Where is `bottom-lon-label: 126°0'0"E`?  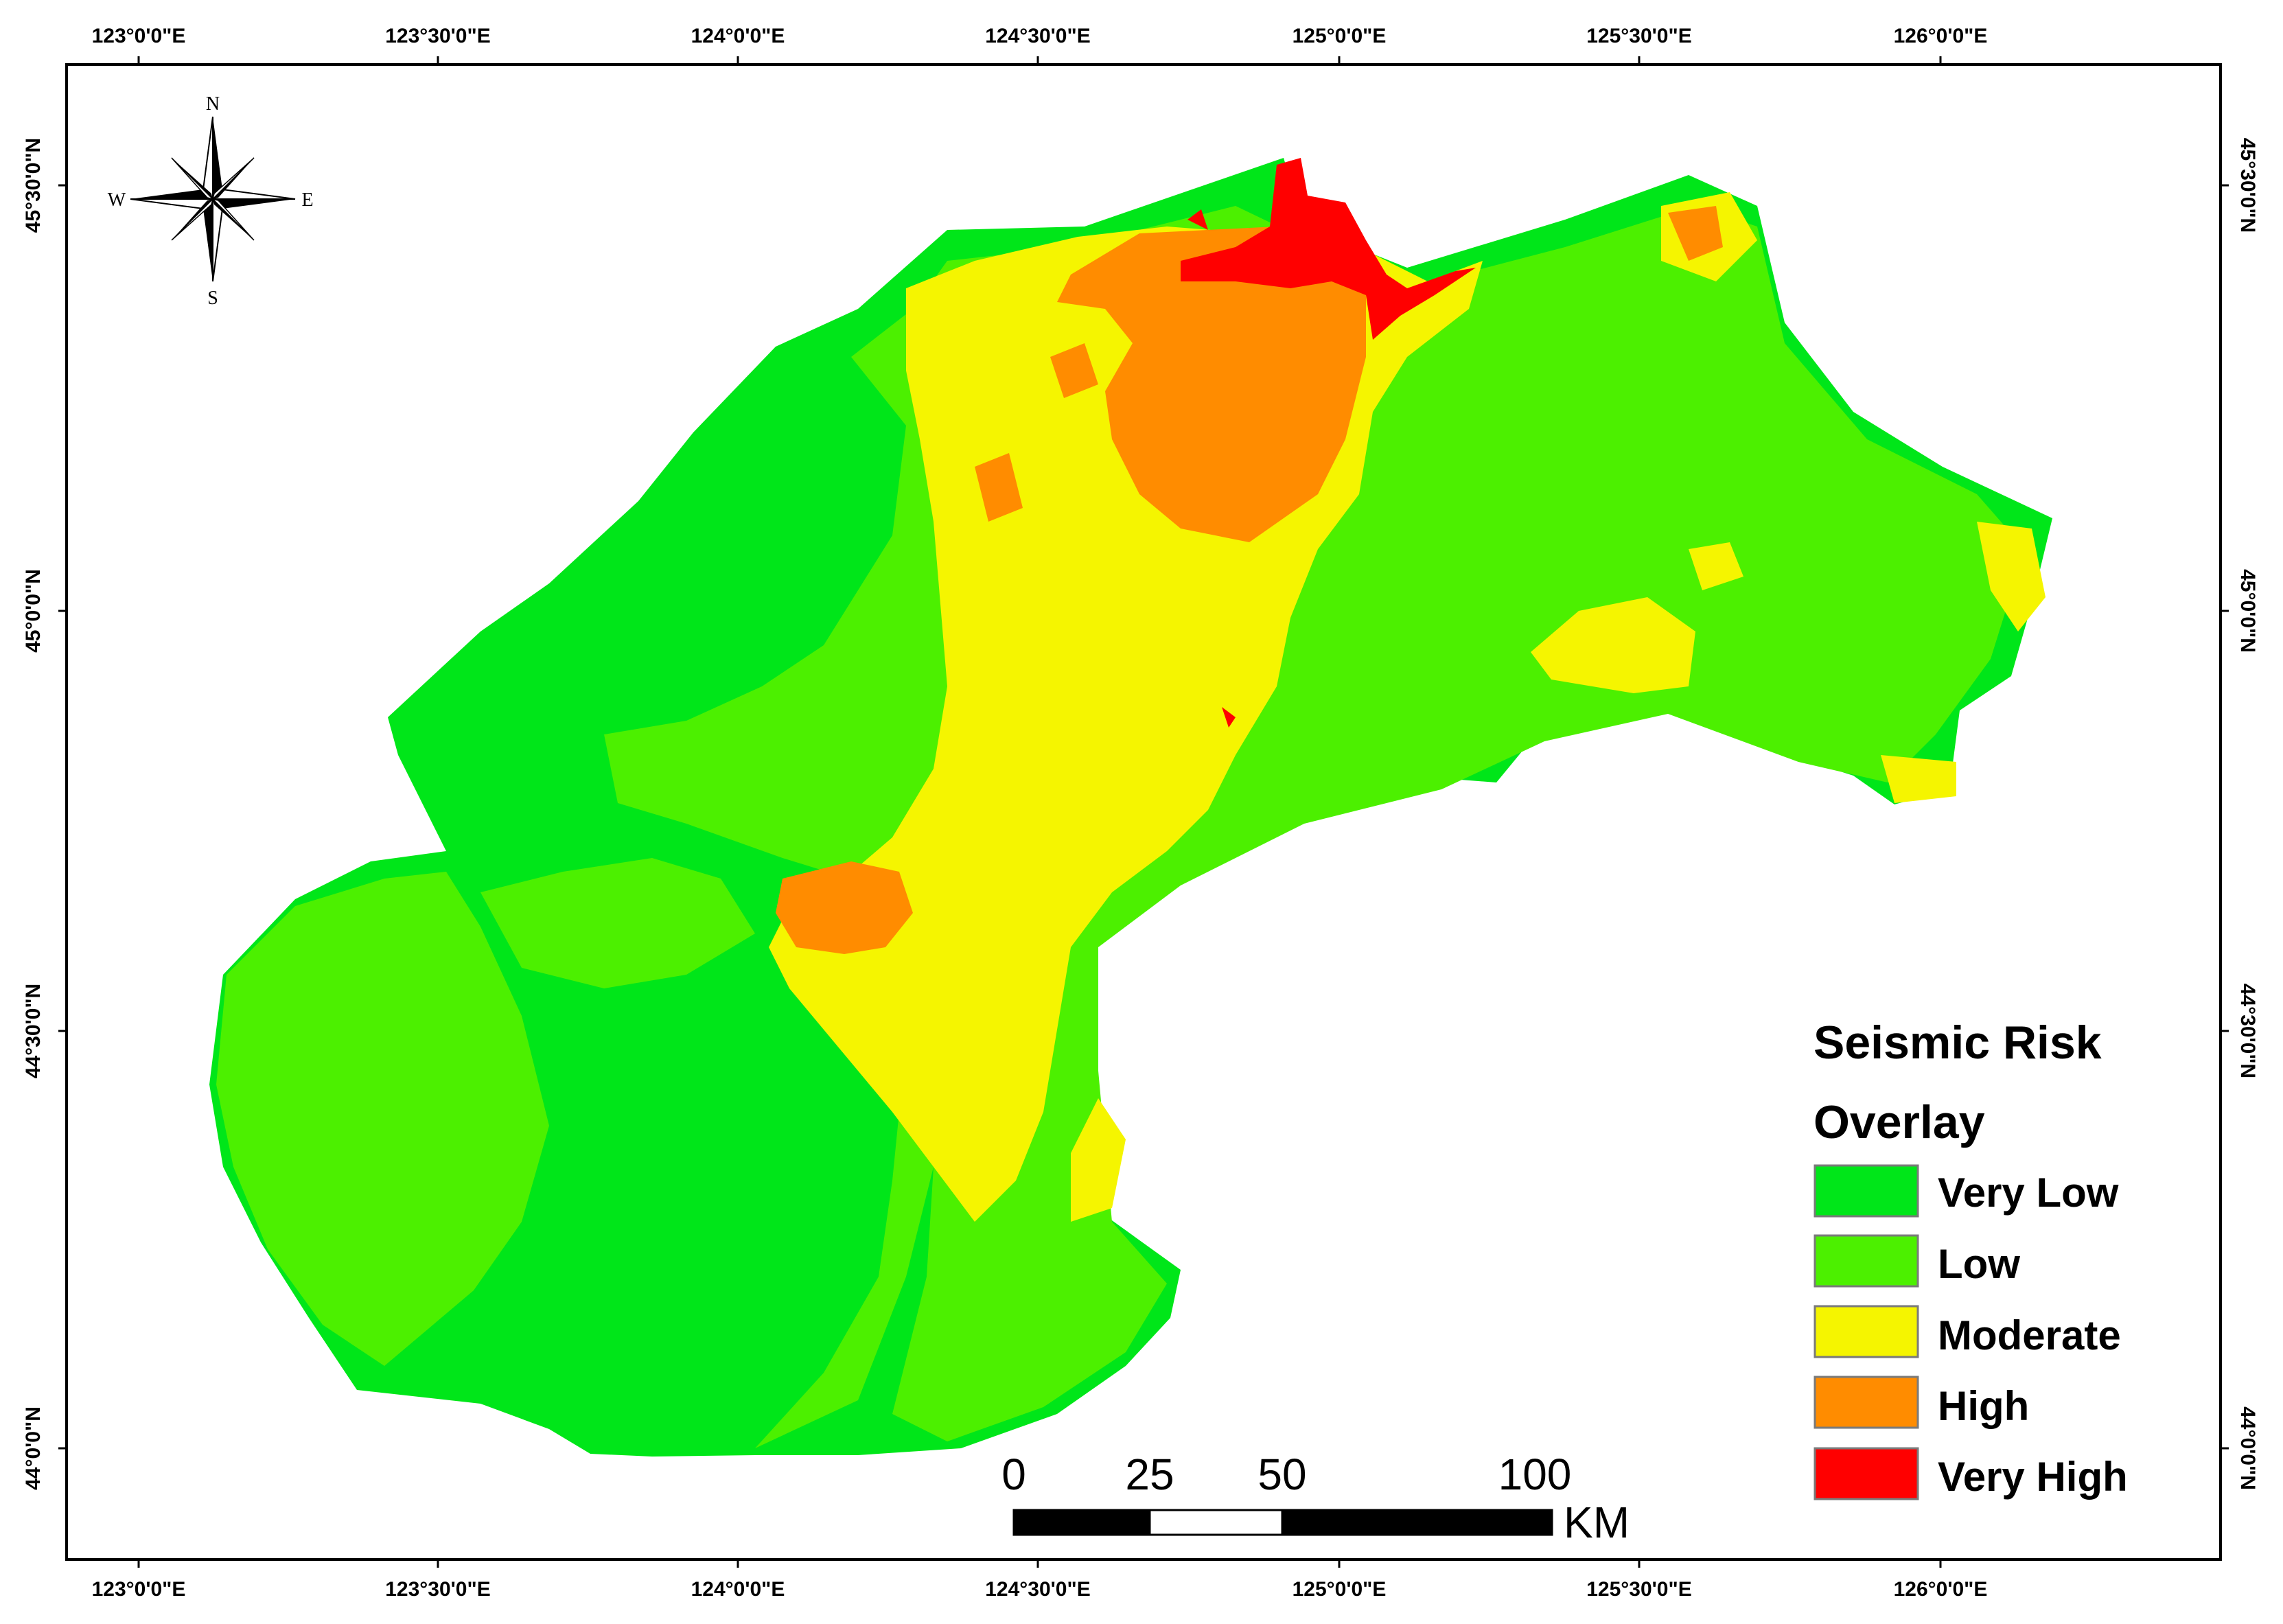
bottom-lon-label: 126°0'0"E is located at coordinates (1941, 1589).